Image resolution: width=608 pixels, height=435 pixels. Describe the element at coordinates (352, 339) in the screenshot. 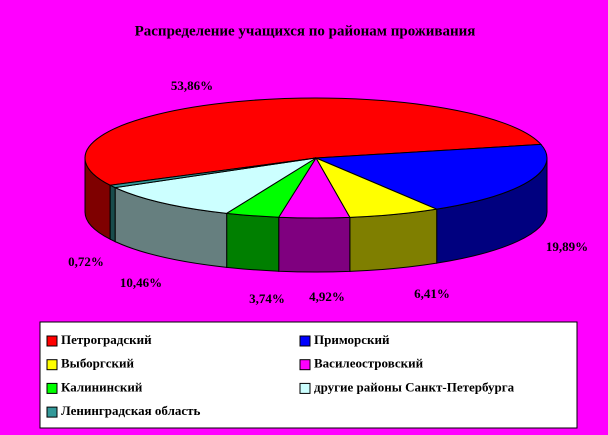

I see `legend-label: Приморский` at that location.